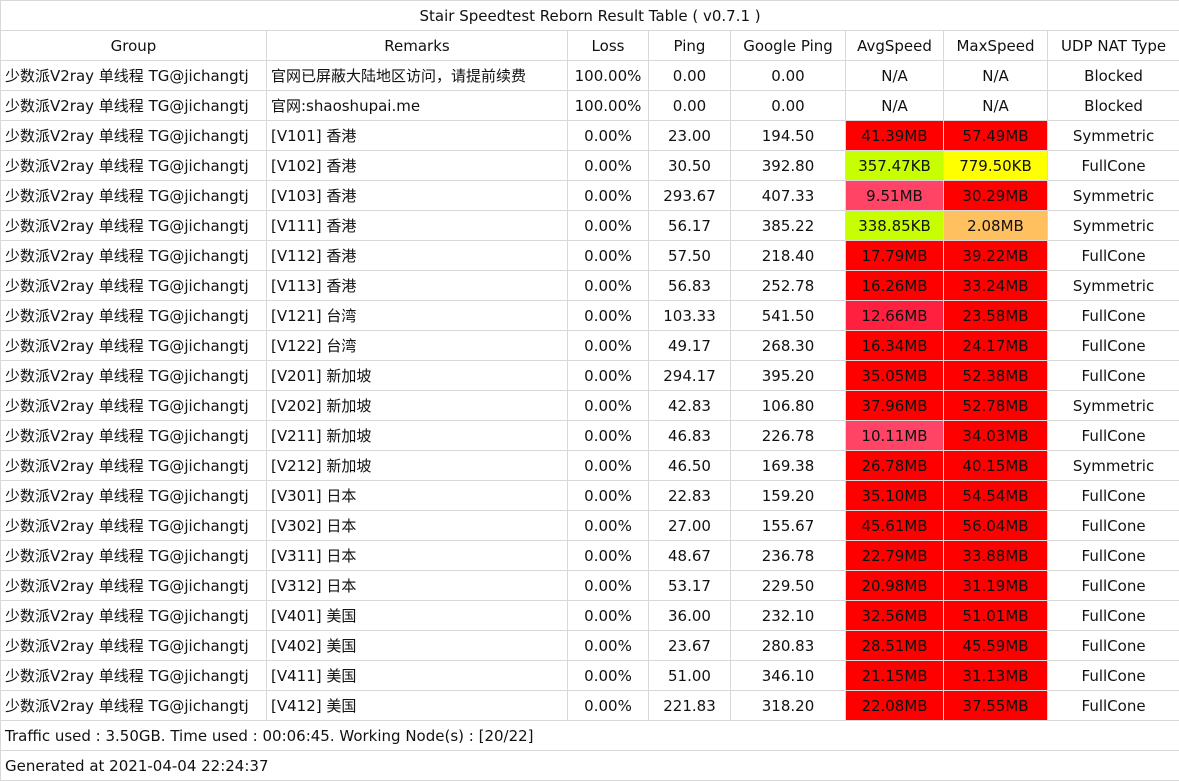 This screenshot has width=1179, height=781. I want to click on max-speed-cell: 52.38MB, so click(996, 376).